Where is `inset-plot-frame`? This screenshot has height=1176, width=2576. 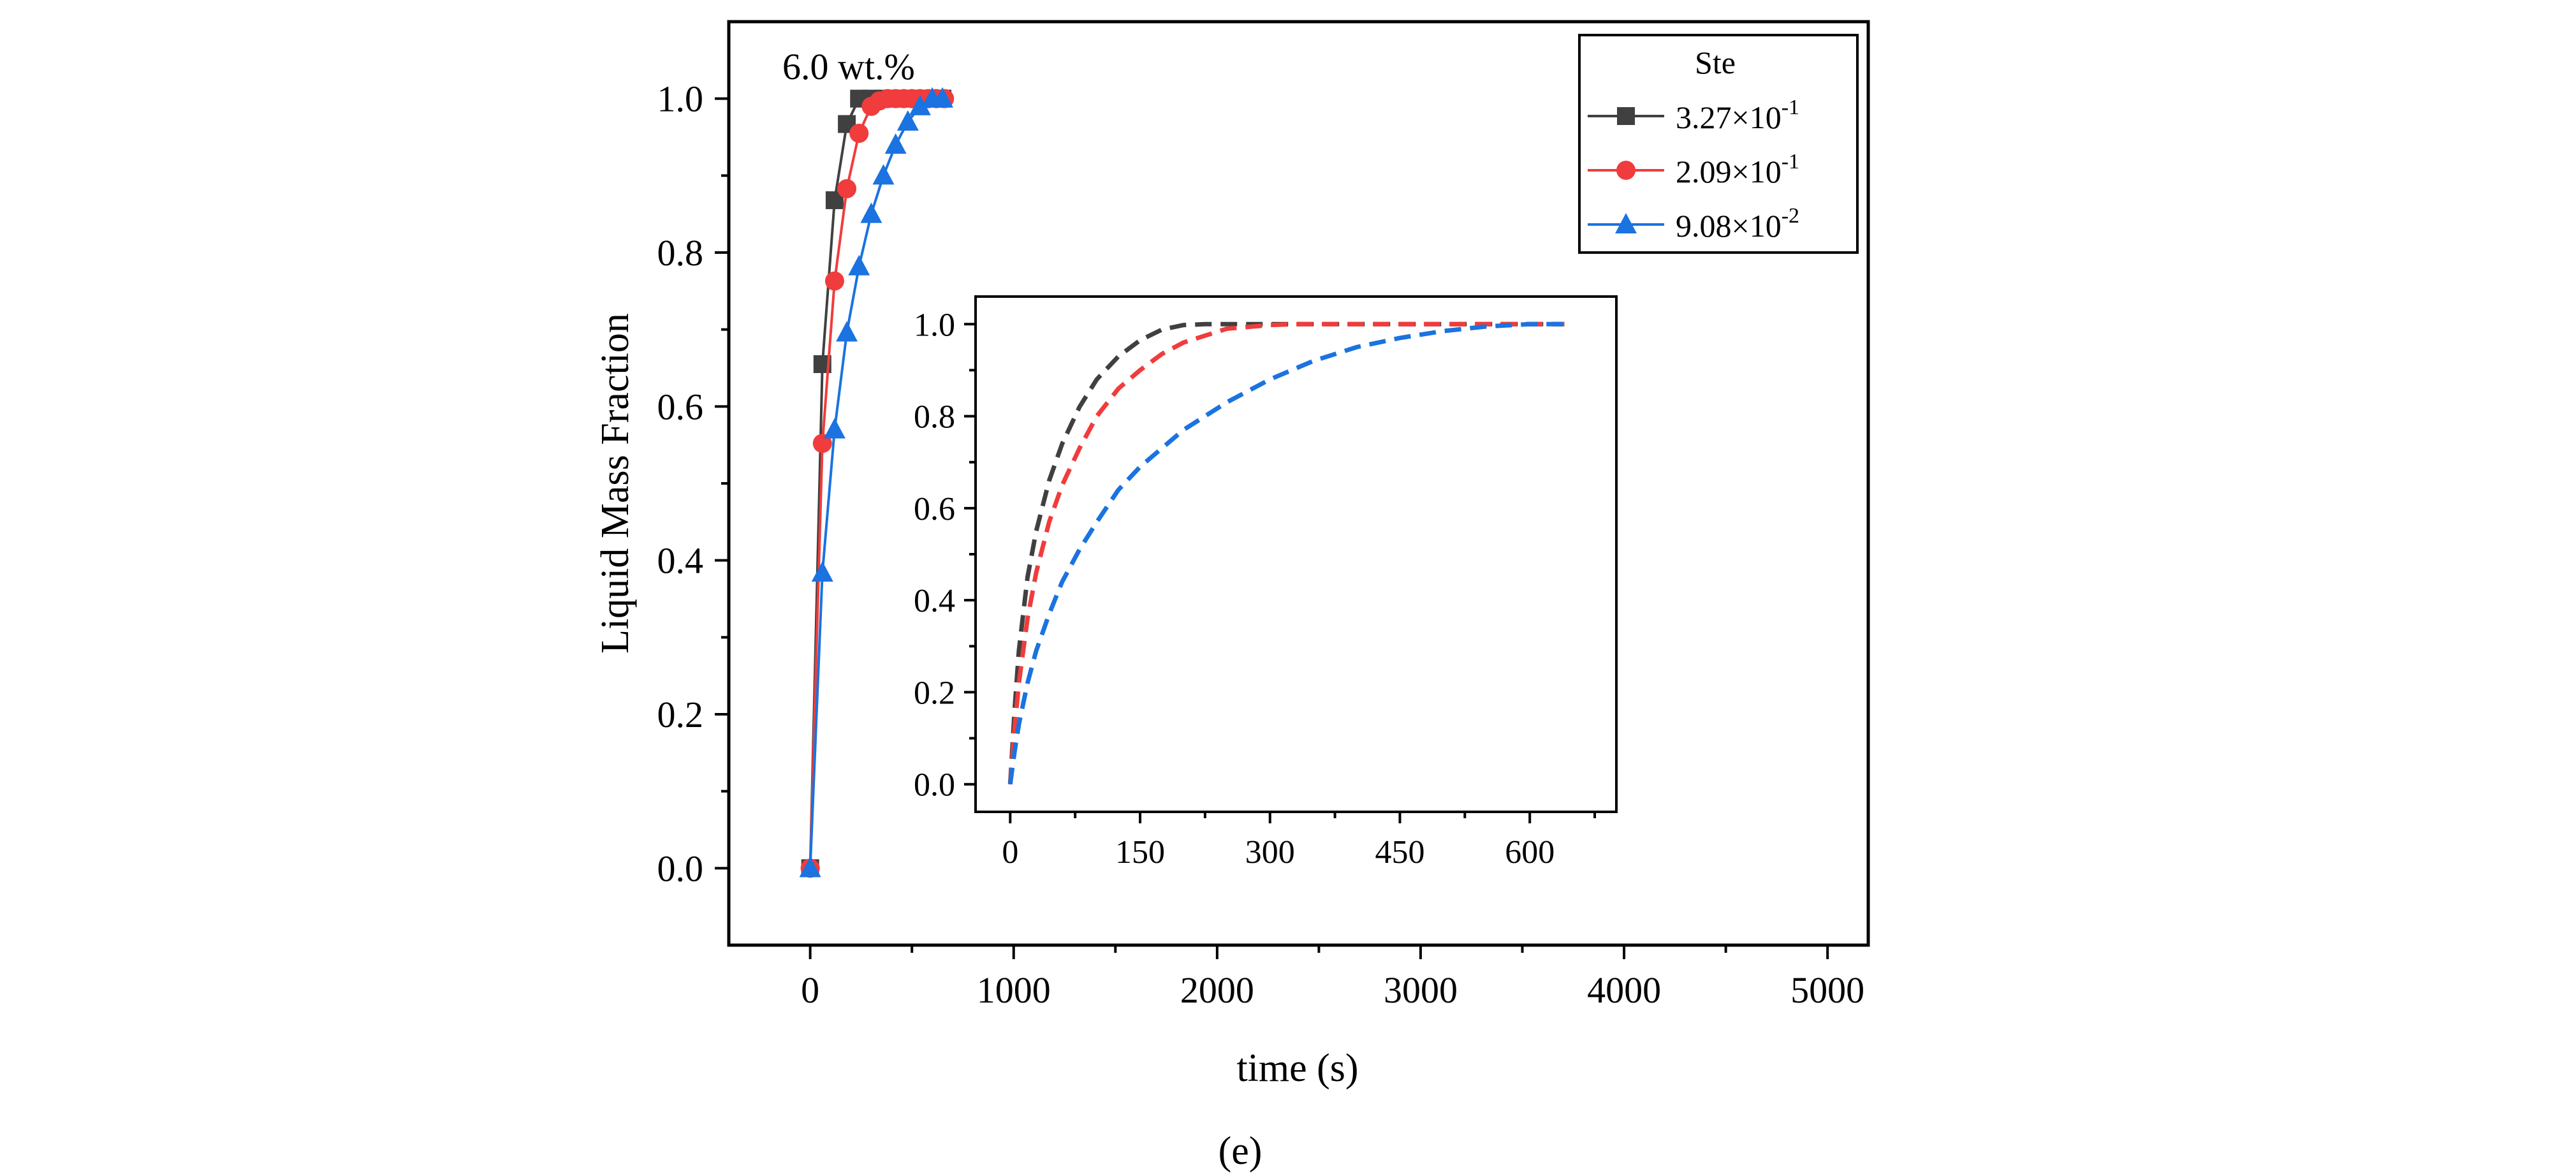
inset-plot-frame is located at coordinates (1296, 554).